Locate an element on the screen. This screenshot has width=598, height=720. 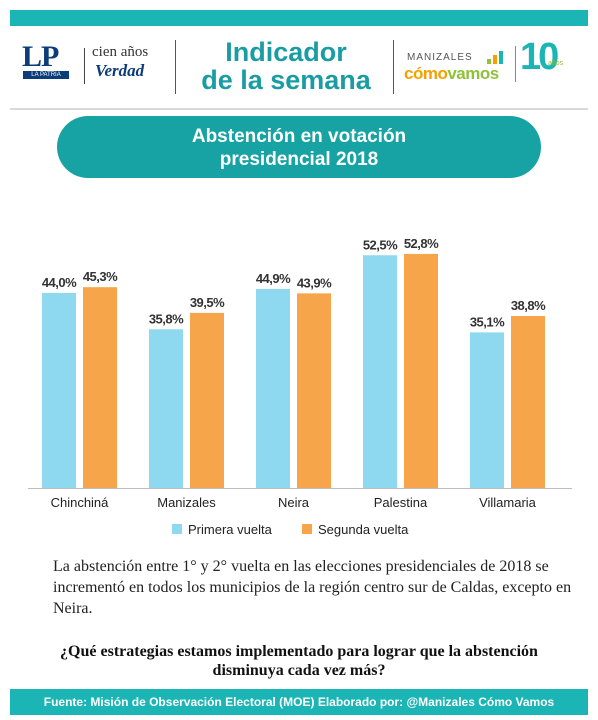
data-label: 44,9% is located at coordinates (273, 278).